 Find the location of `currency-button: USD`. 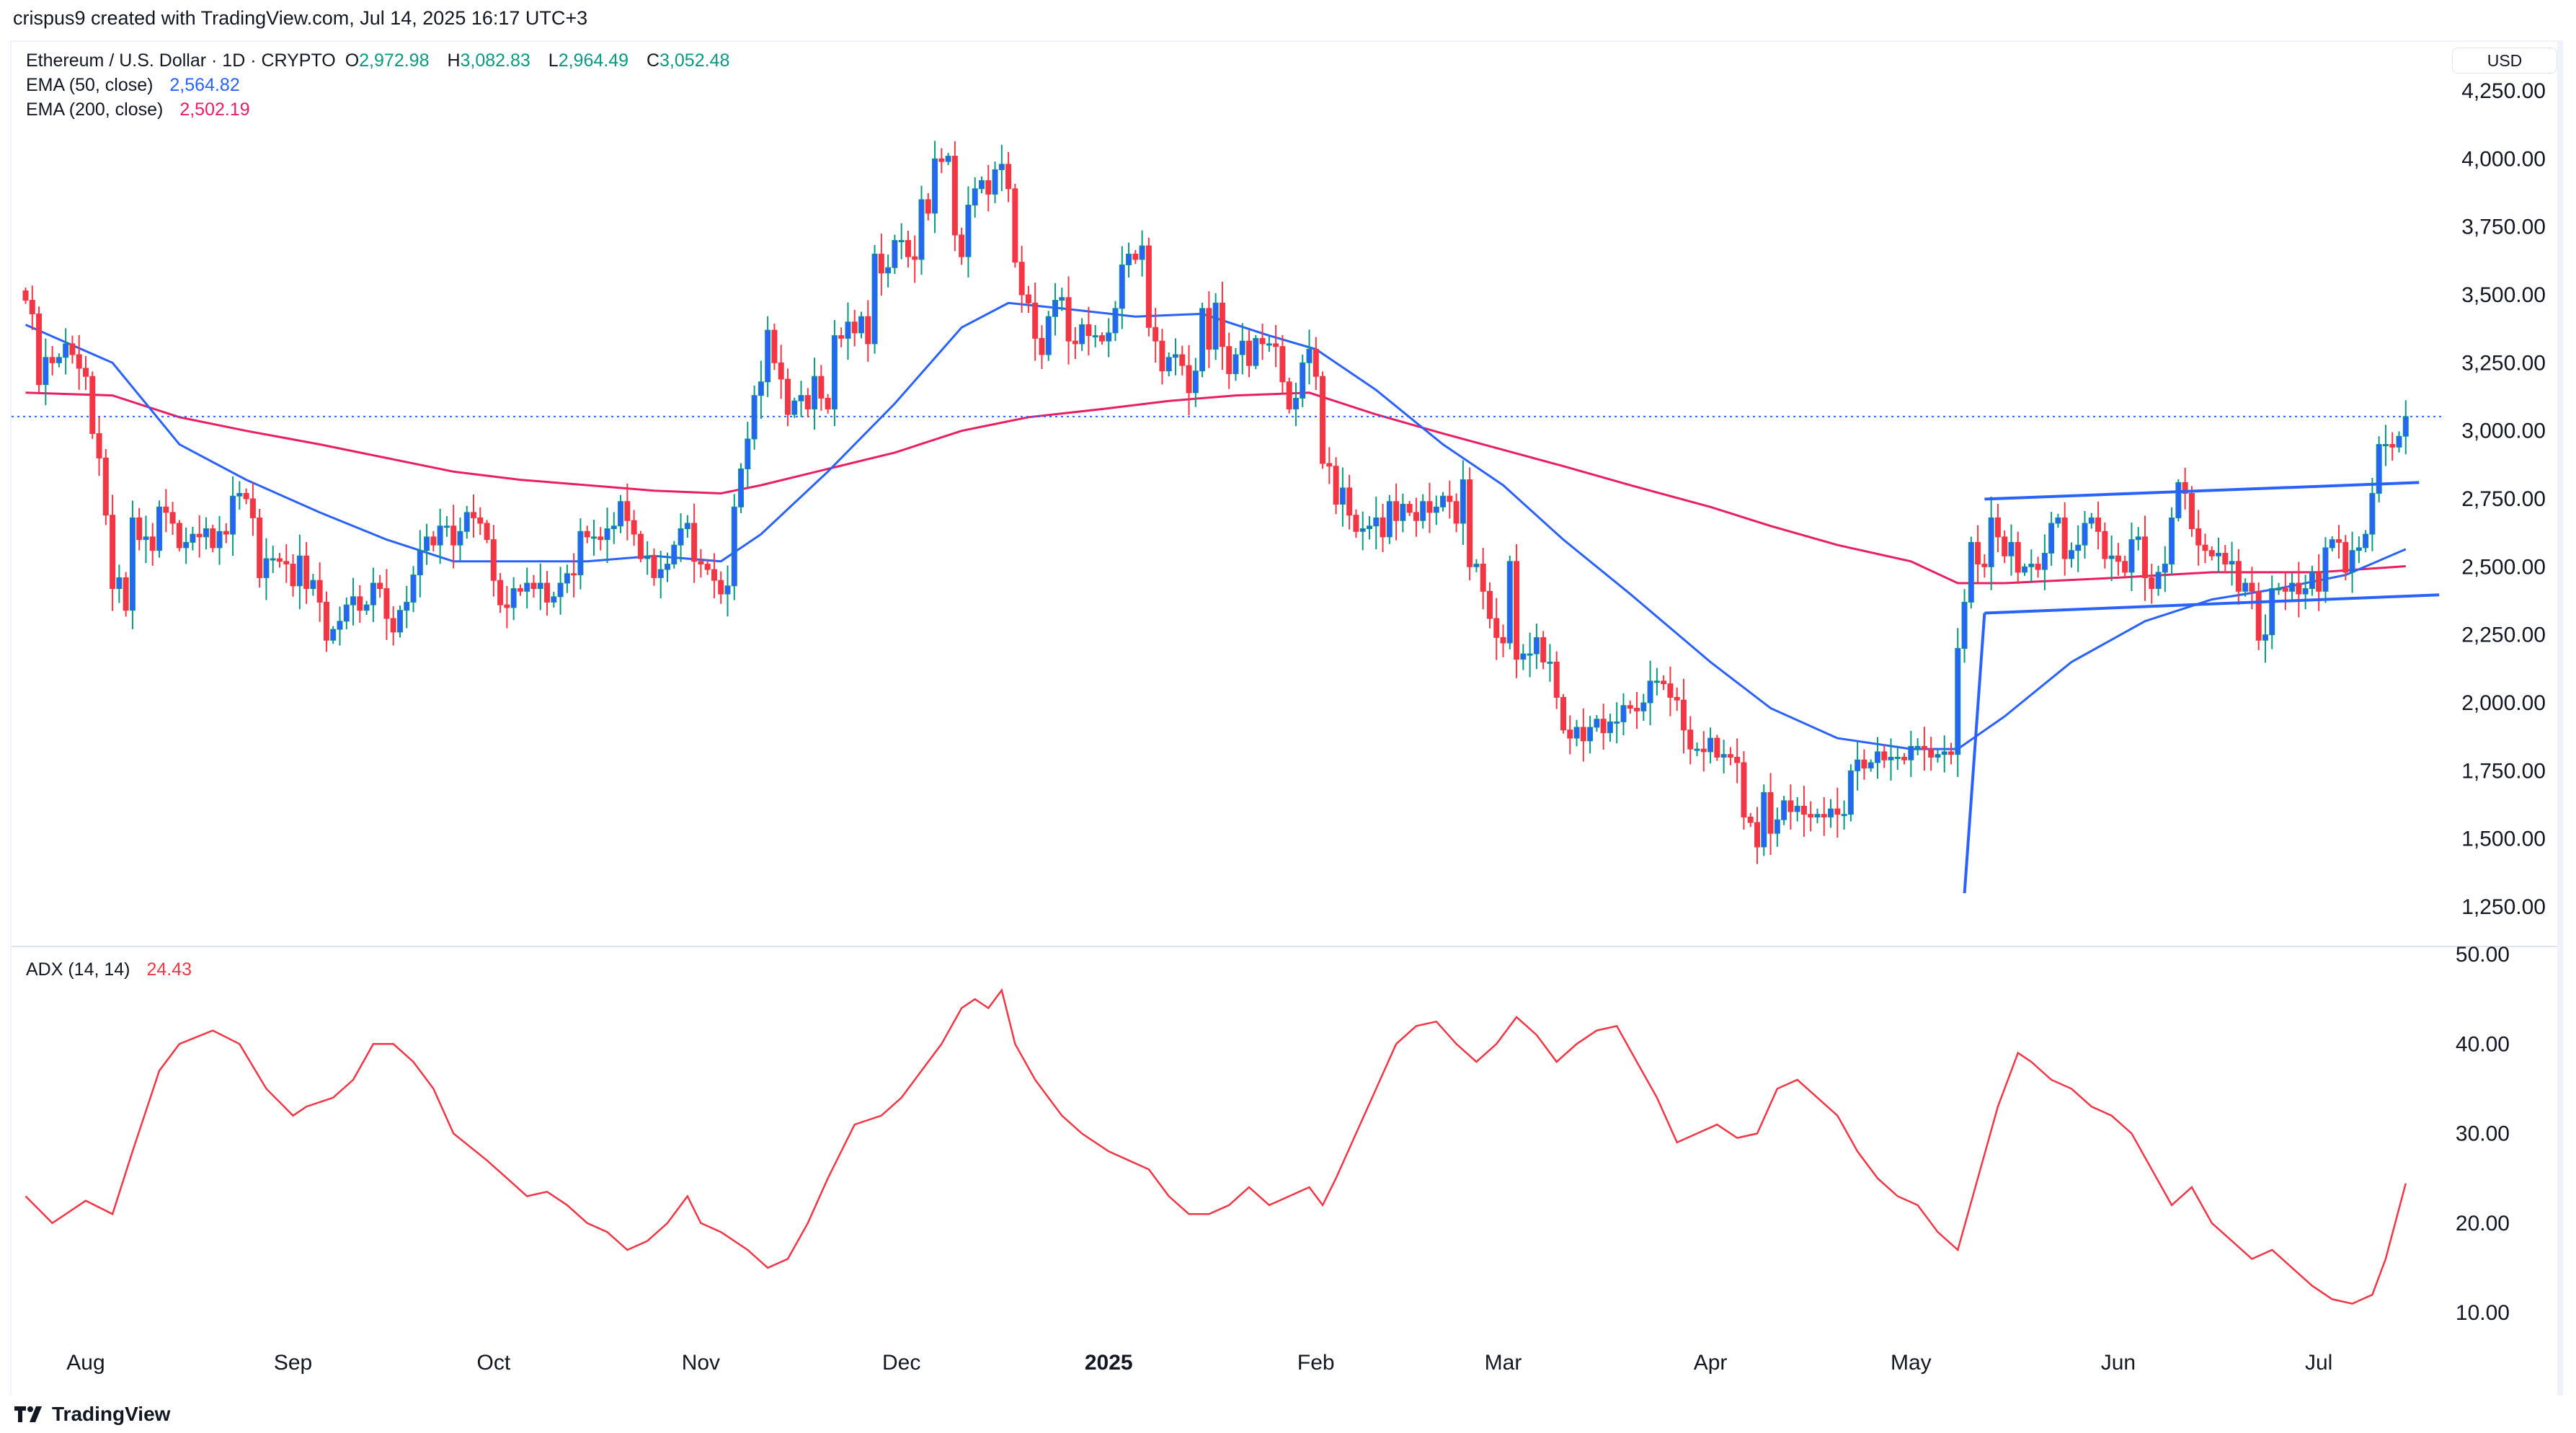

currency-button: USD is located at coordinates (2504, 61).